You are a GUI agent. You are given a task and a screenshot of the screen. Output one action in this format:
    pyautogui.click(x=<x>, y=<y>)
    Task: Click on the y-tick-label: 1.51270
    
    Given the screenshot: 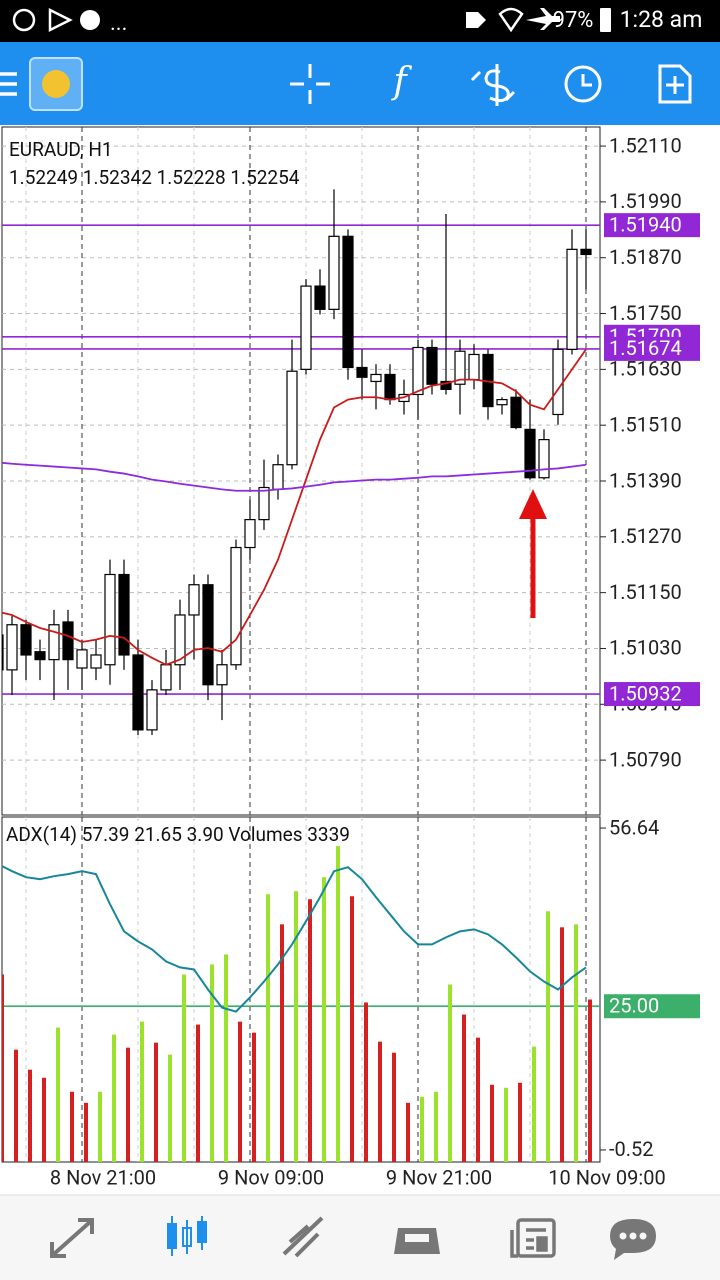 What is the action you would take?
    pyautogui.click(x=645, y=536)
    